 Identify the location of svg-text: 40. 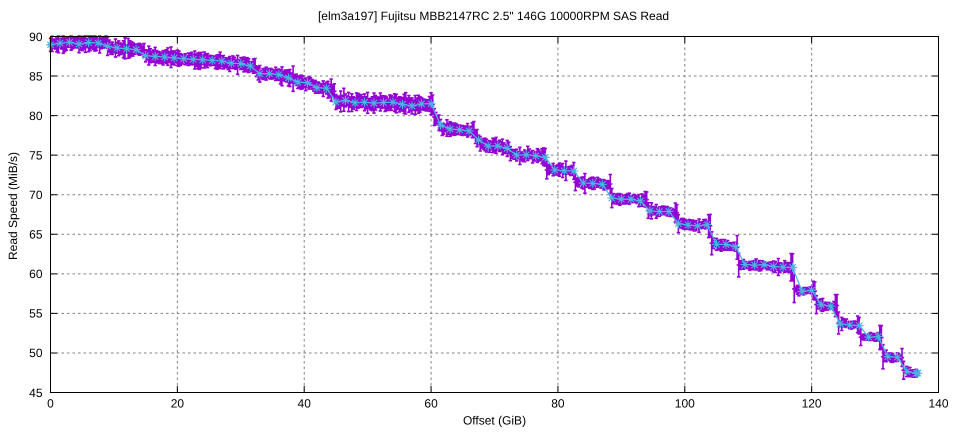
(305, 404).